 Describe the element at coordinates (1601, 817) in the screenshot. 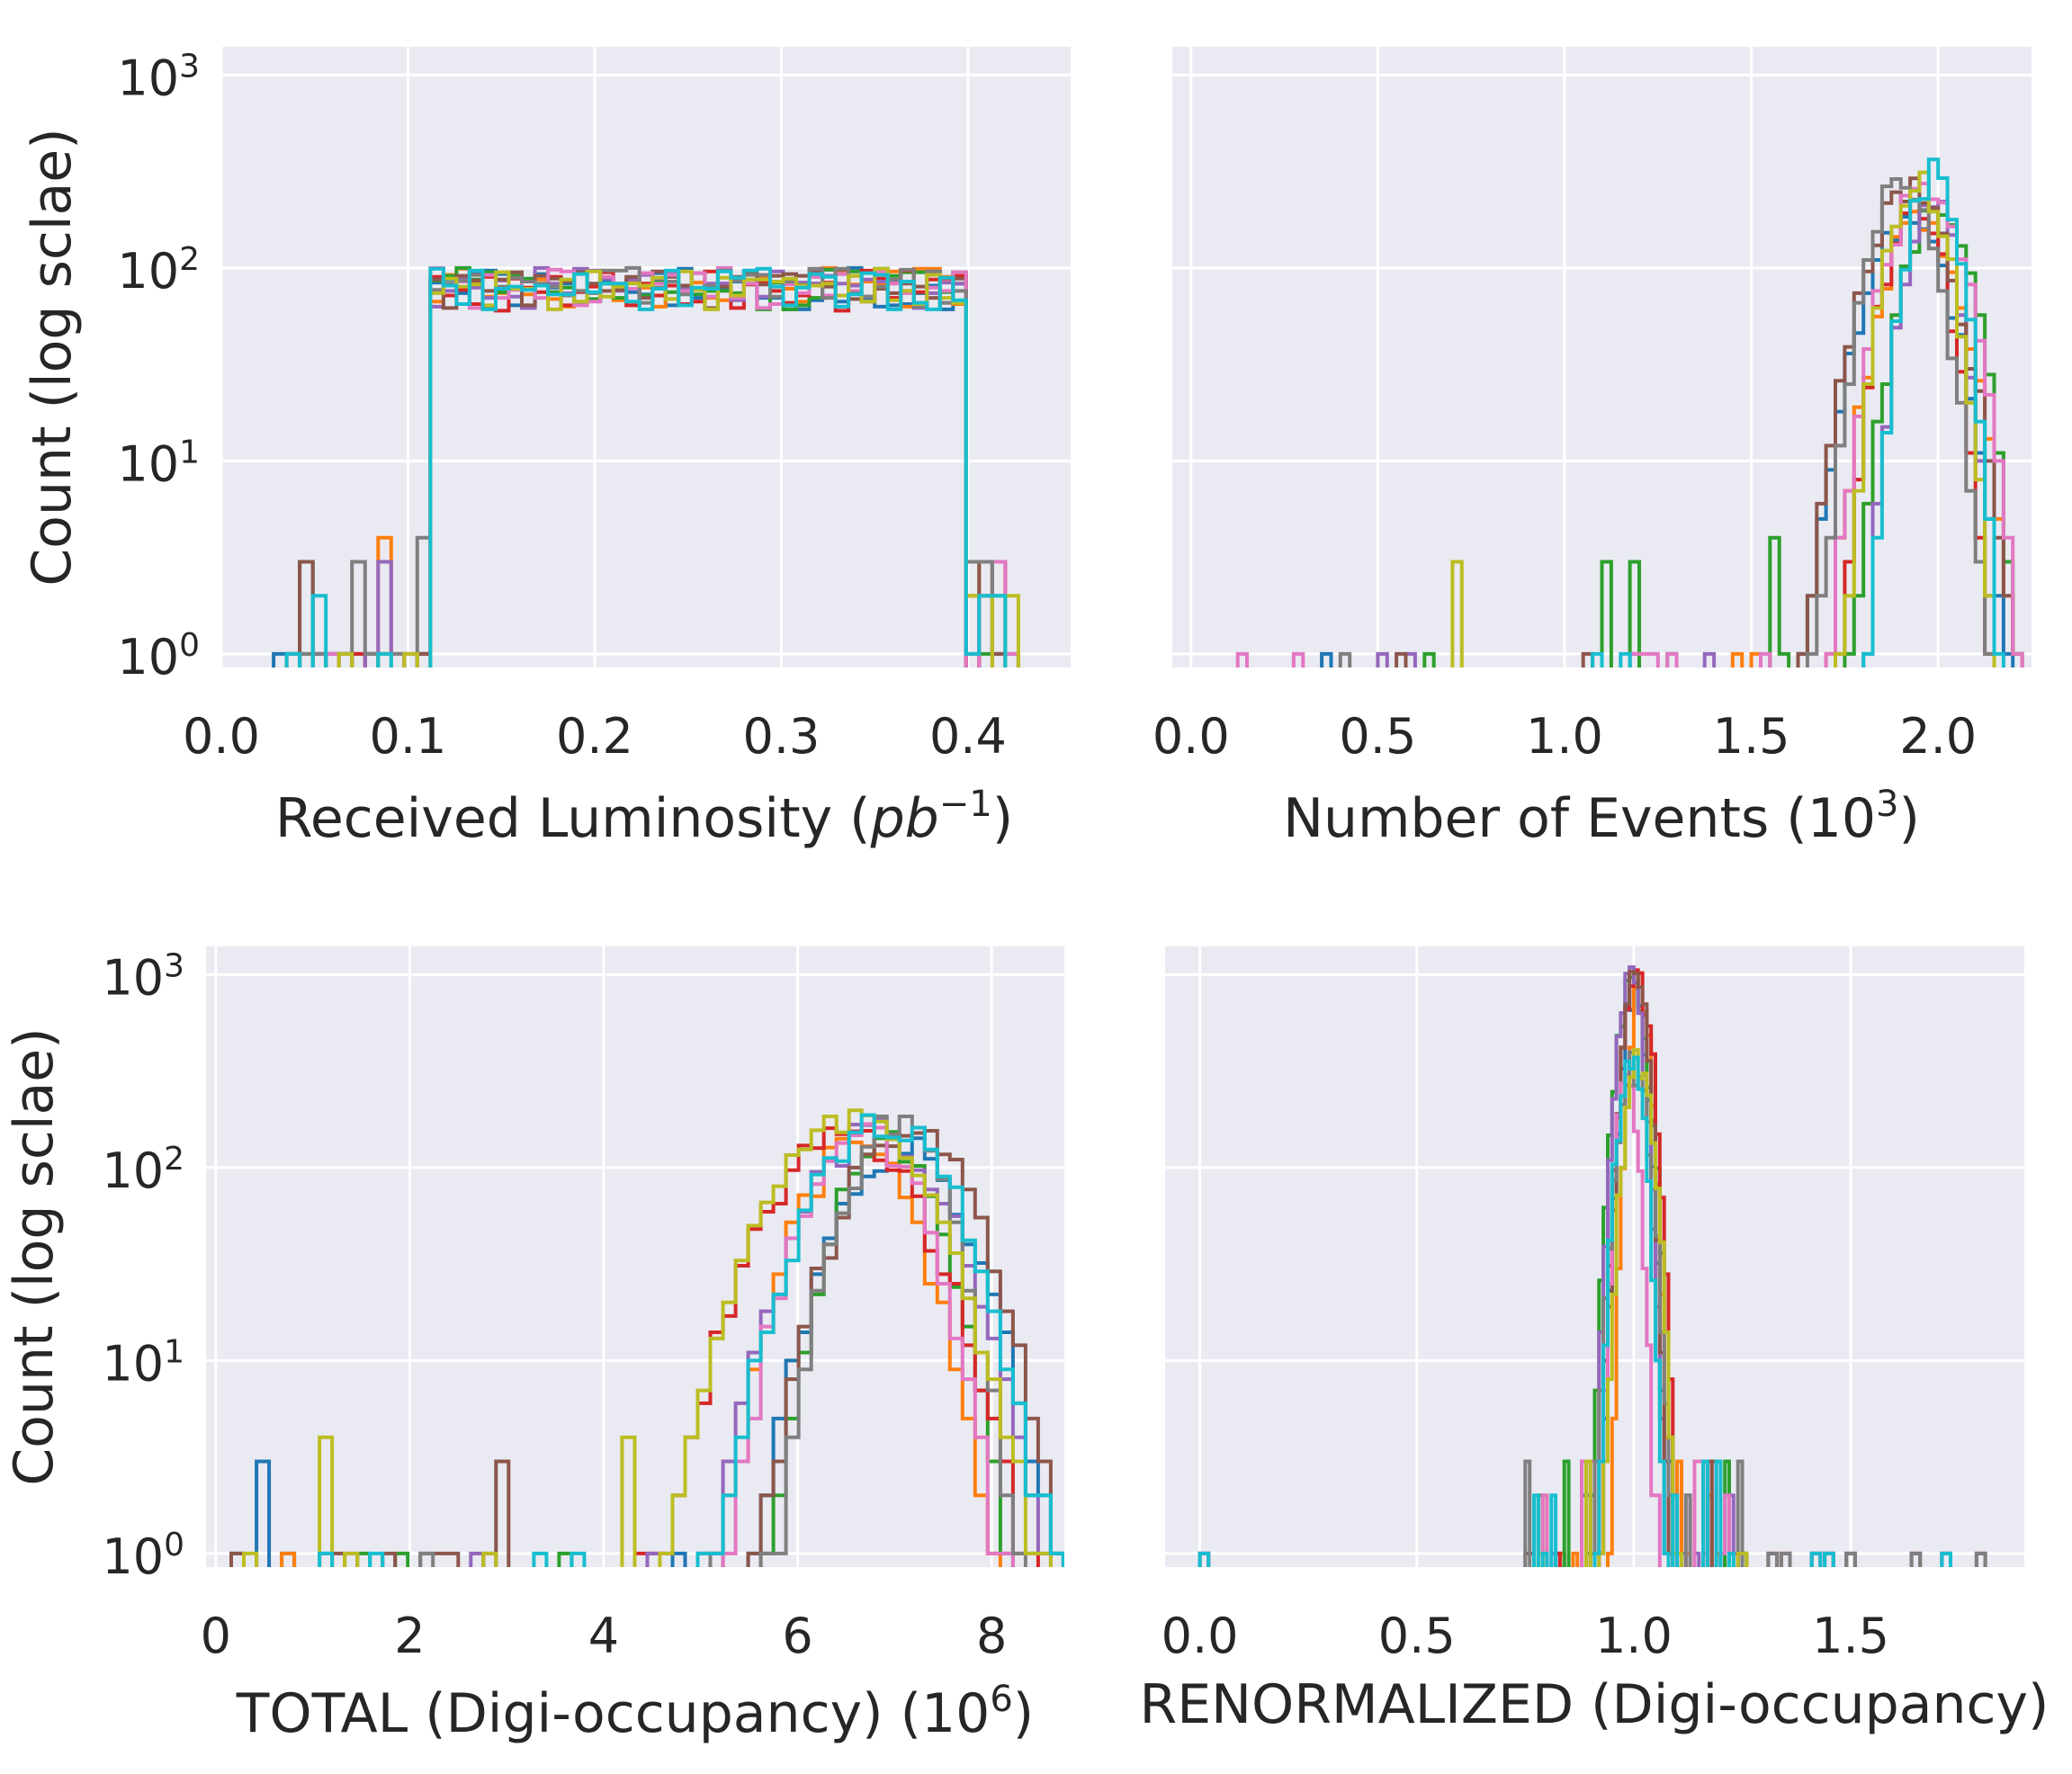

I see `x-axis-label: Number of Events (103)` at that location.